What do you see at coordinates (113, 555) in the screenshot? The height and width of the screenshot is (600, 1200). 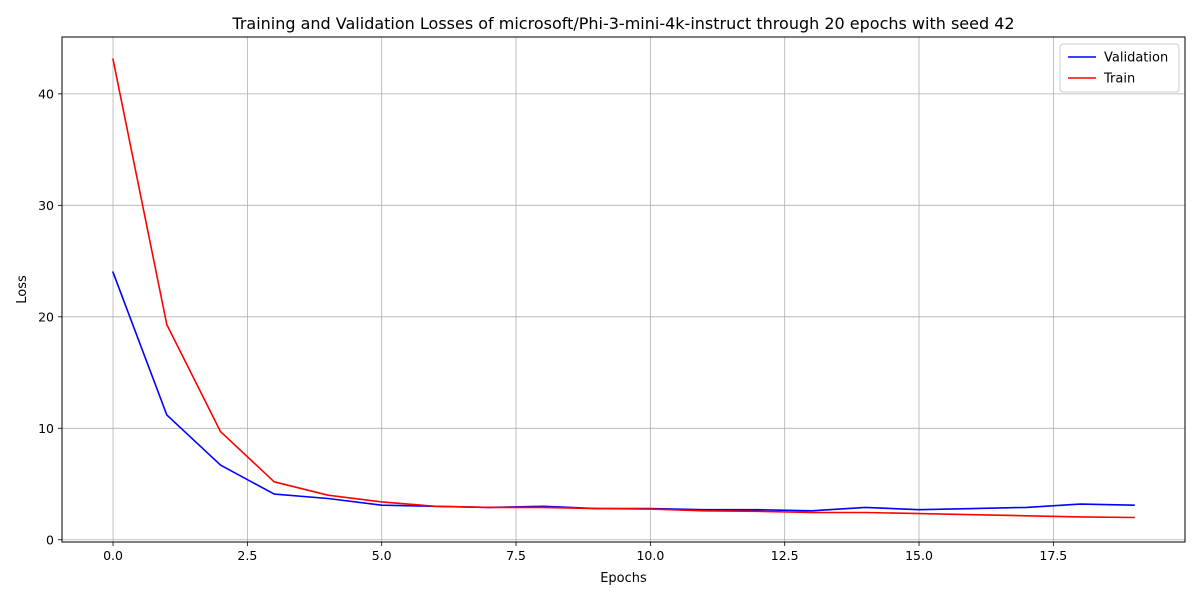 I see `x-tick-label: 0.0` at bounding box center [113, 555].